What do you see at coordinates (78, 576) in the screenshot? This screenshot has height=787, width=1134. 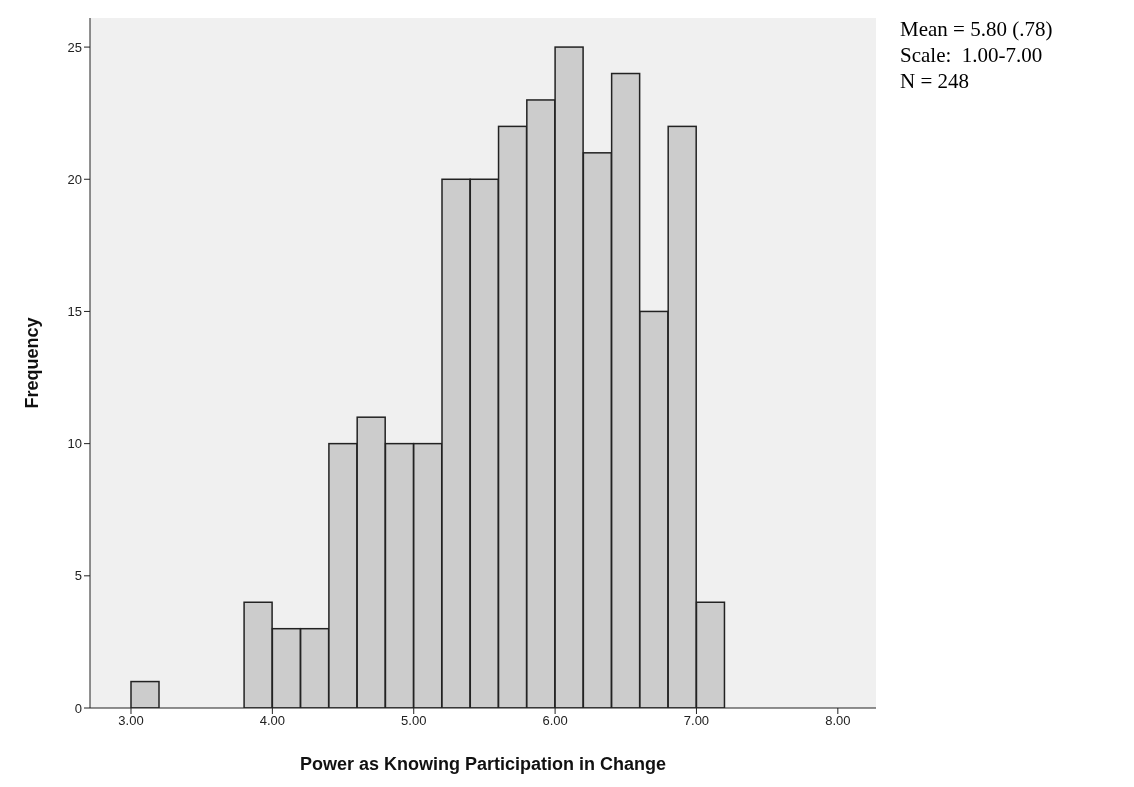 I see `y-tick-label: 5` at bounding box center [78, 576].